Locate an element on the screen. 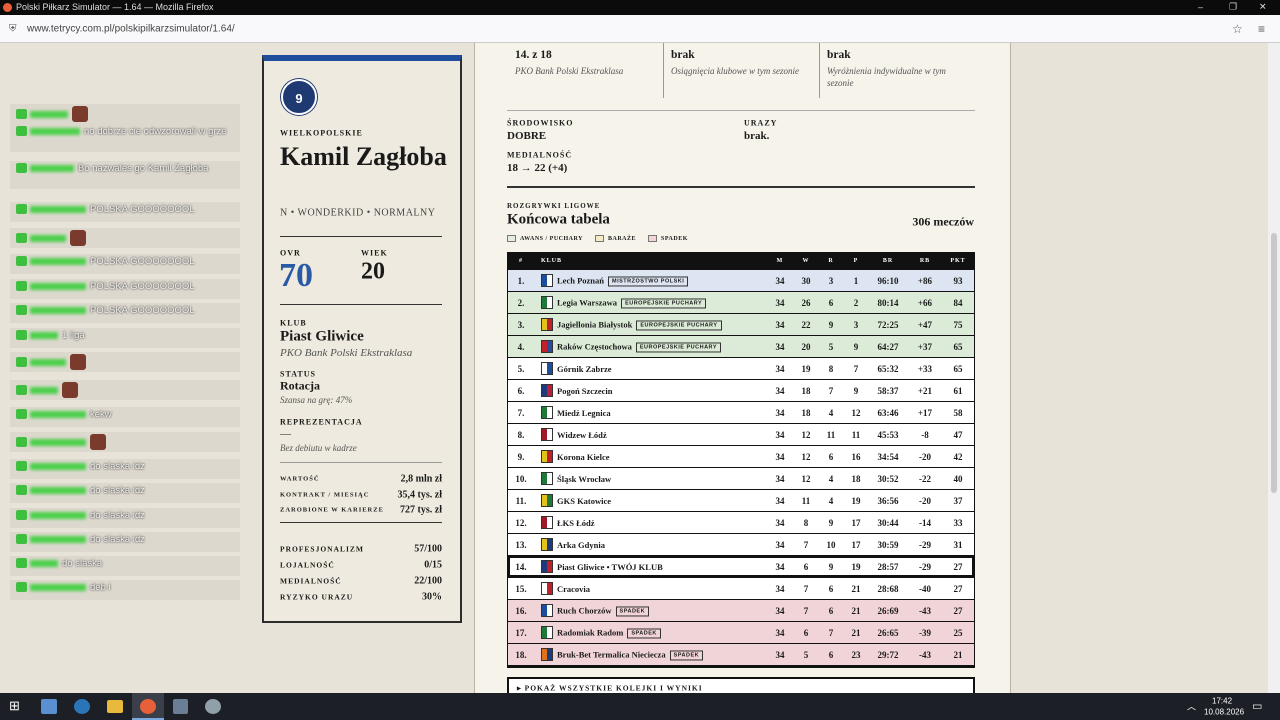 The height and width of the screenshot is (720, 1280). cell-w: 19 is located at coordinates (806, 368).